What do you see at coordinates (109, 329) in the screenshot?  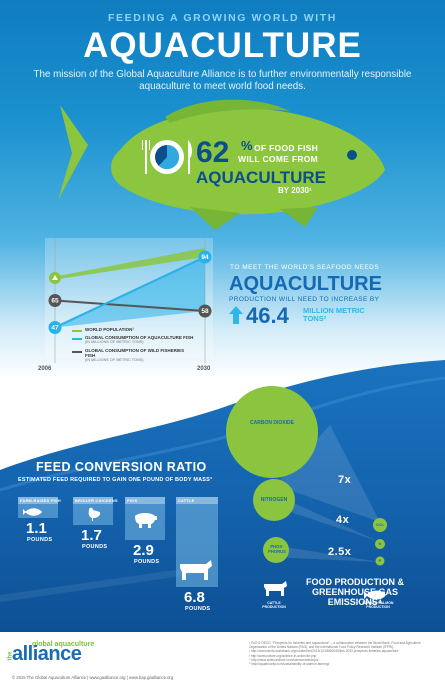 I see `legend-label: WORLD POPULATION¹` at bounding box center [109, 329].